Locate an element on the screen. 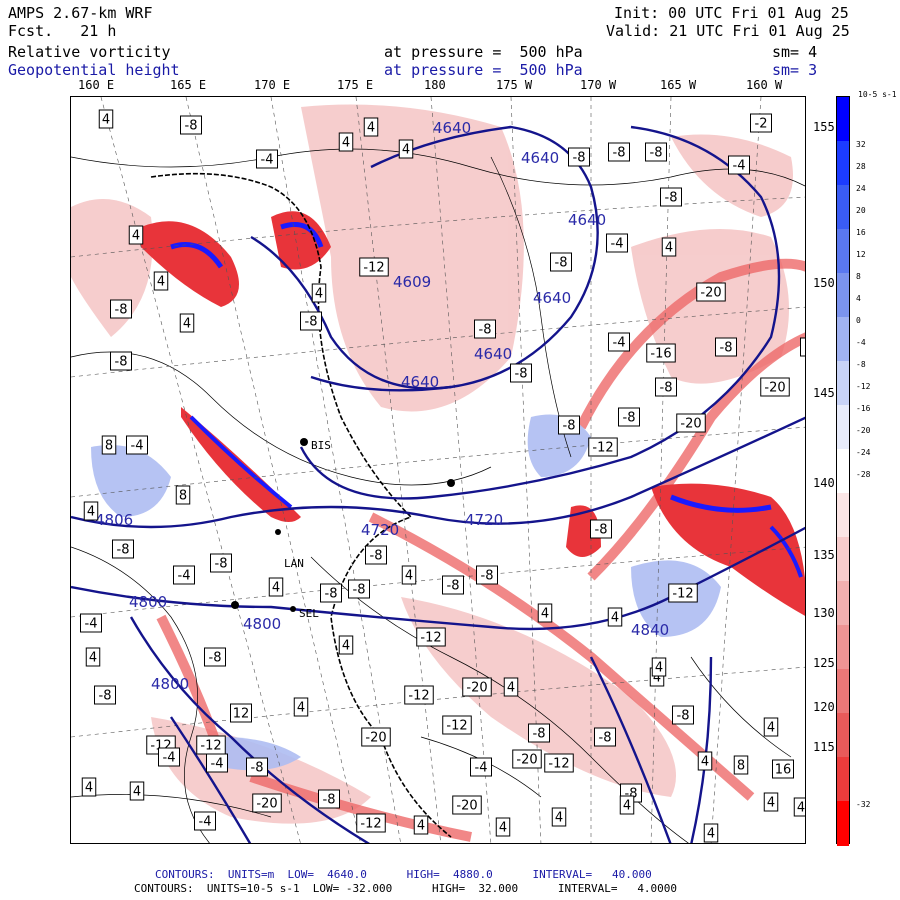 The image size is (900, 900). forecast-hour: Fcst. 21 h is located at coordinates (62, 31).